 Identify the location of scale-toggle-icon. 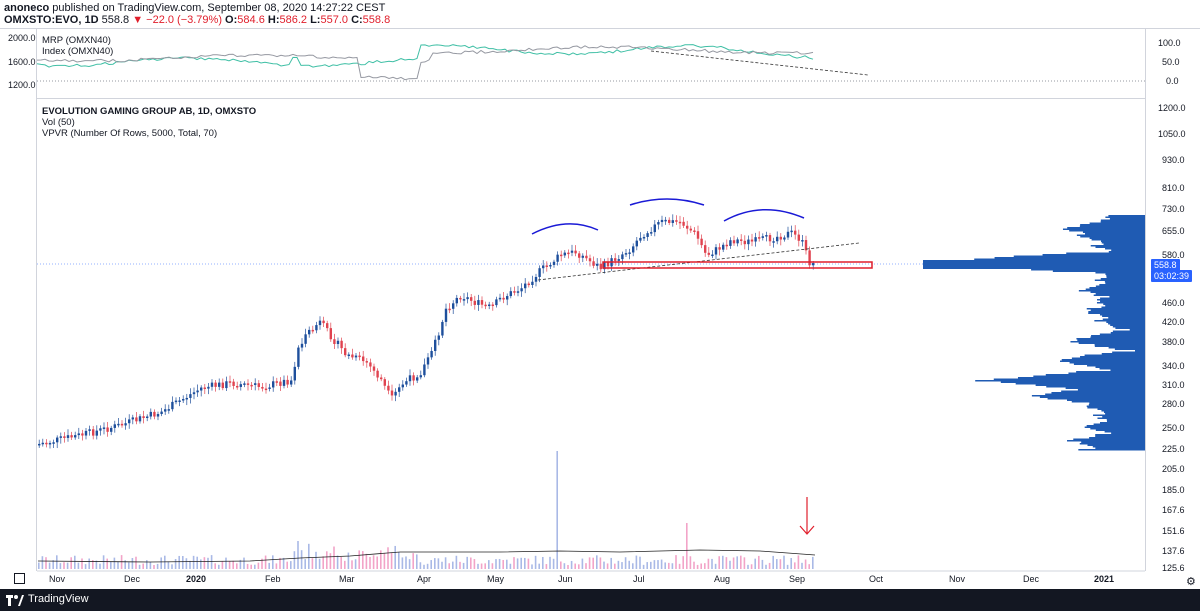
(19, 578).